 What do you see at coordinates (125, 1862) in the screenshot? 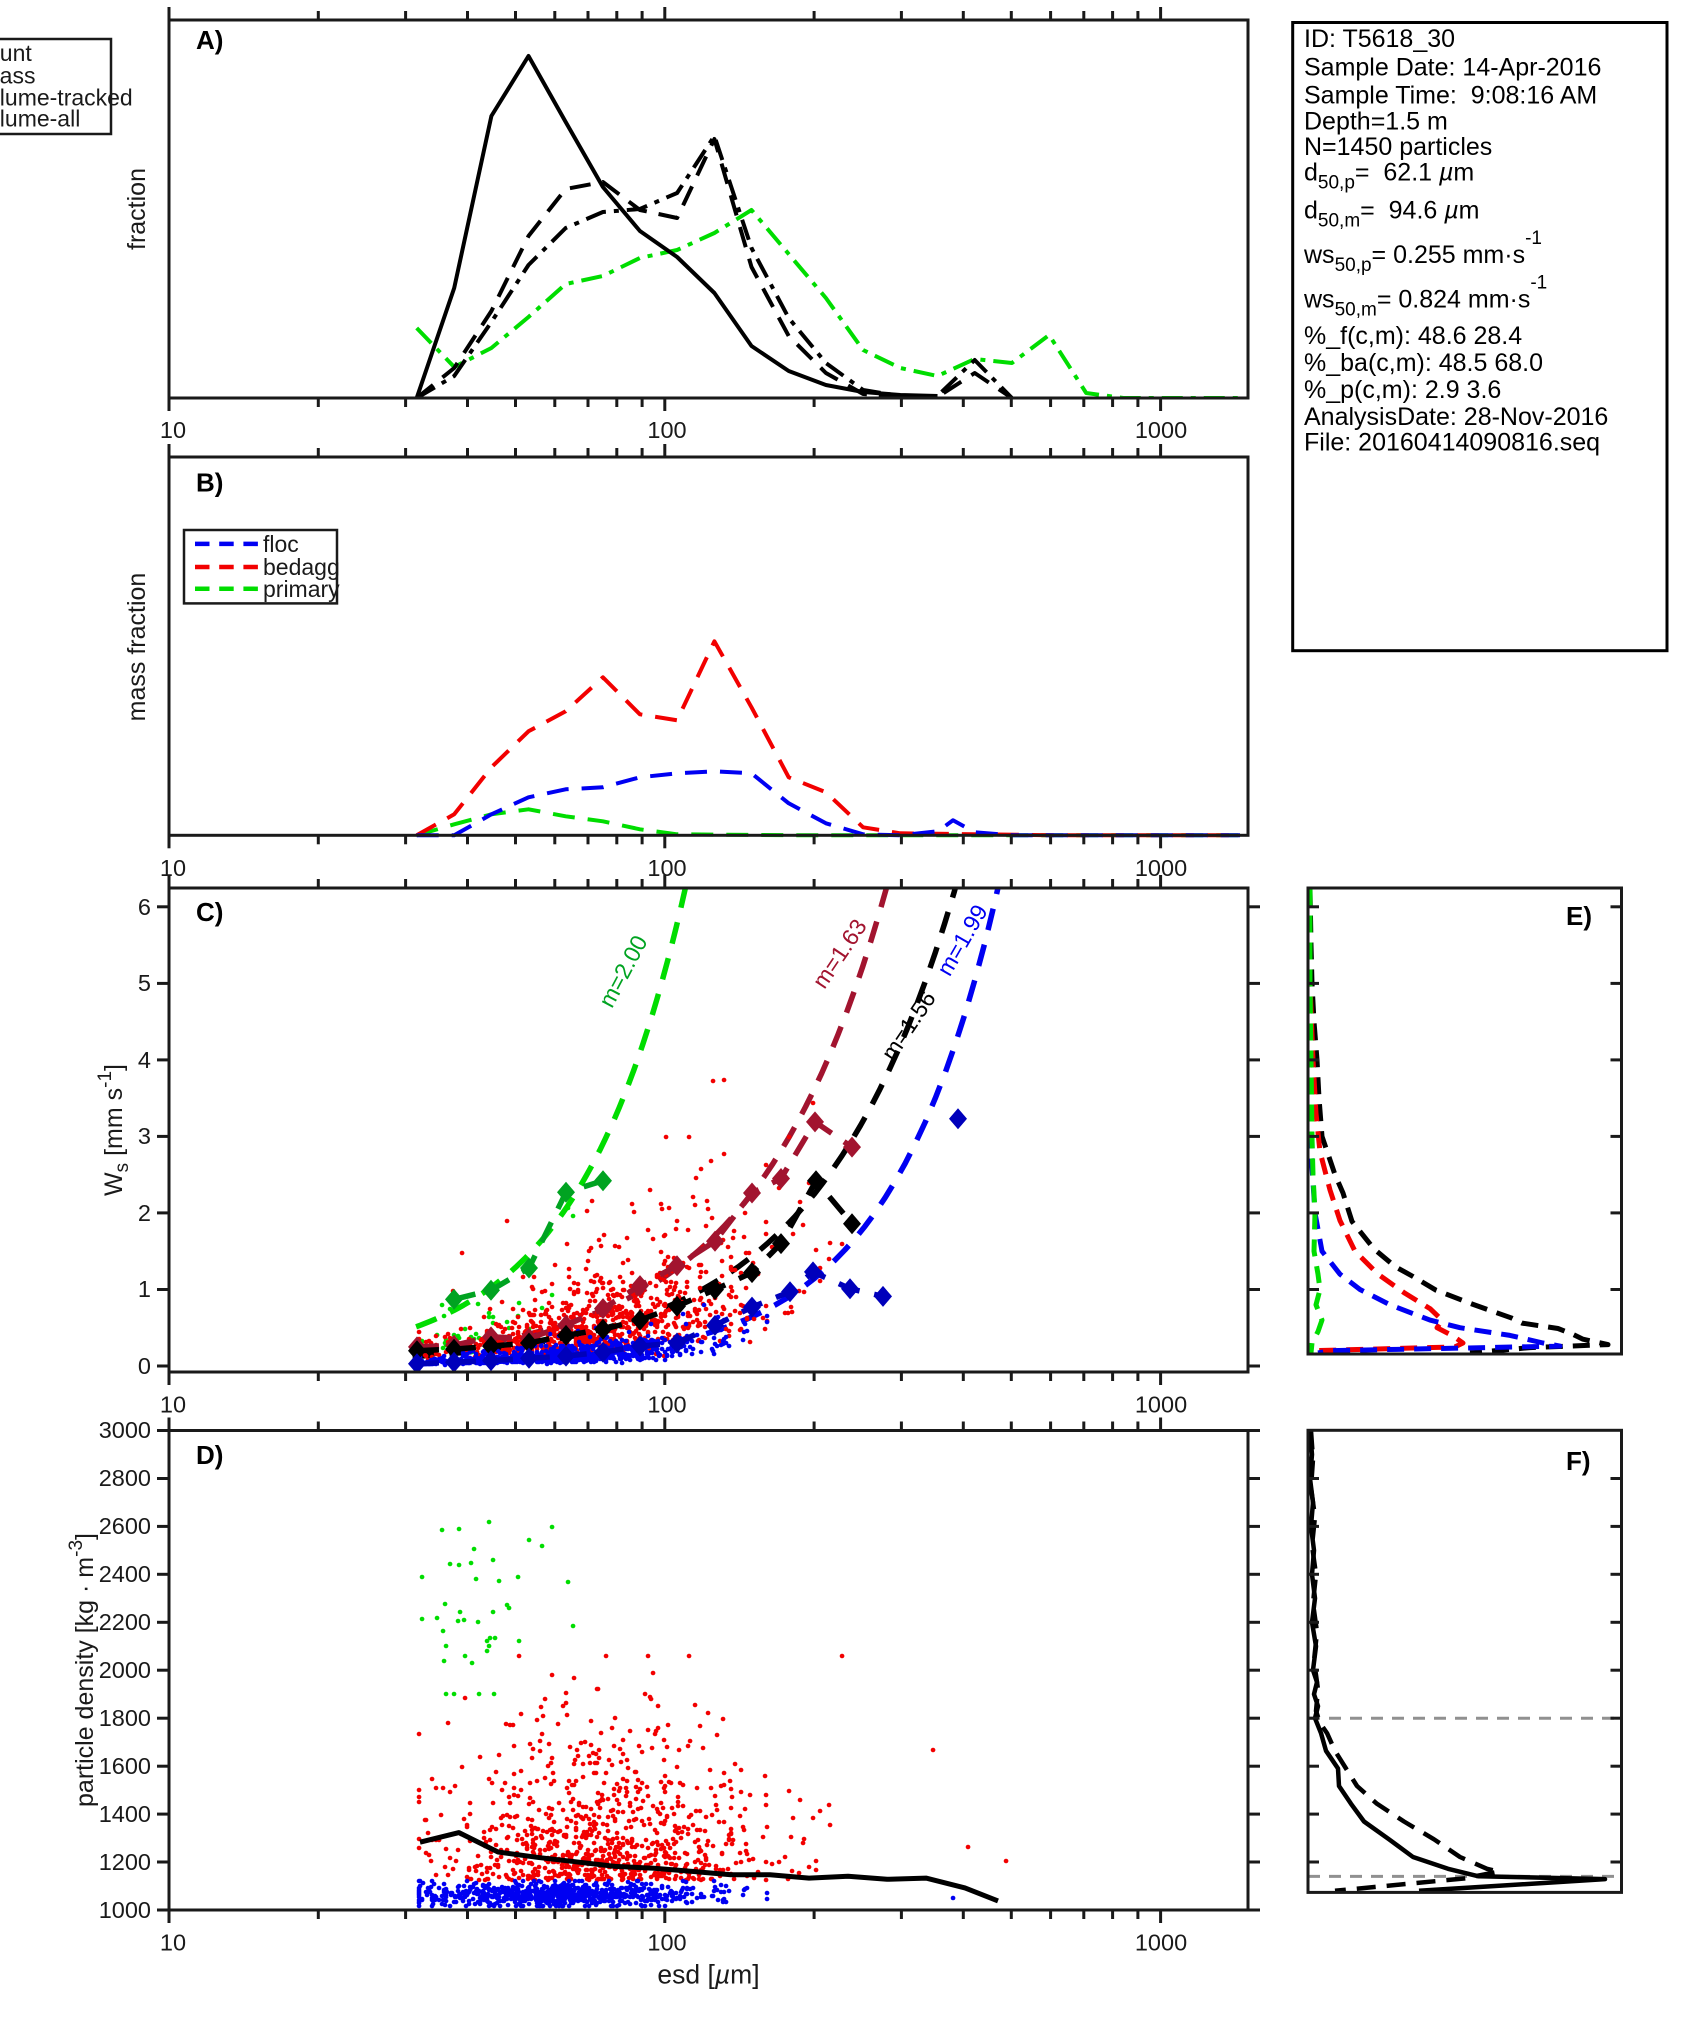
I see `svg-text: 1200` at bounding box center [125, 1862].